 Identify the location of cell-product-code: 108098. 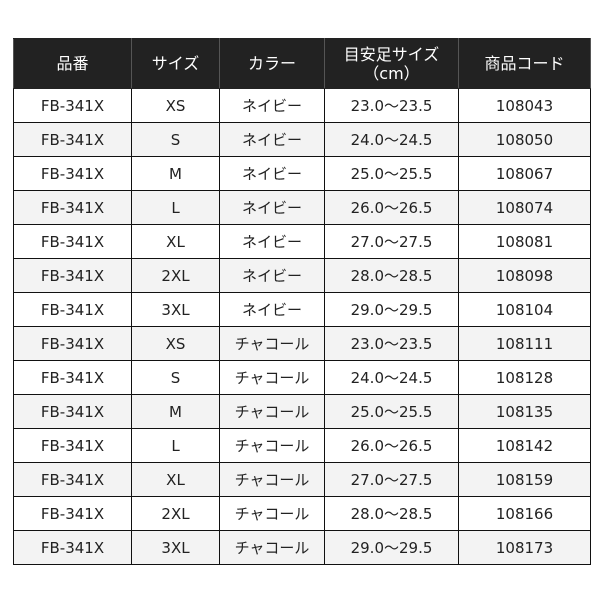
(524, 275).